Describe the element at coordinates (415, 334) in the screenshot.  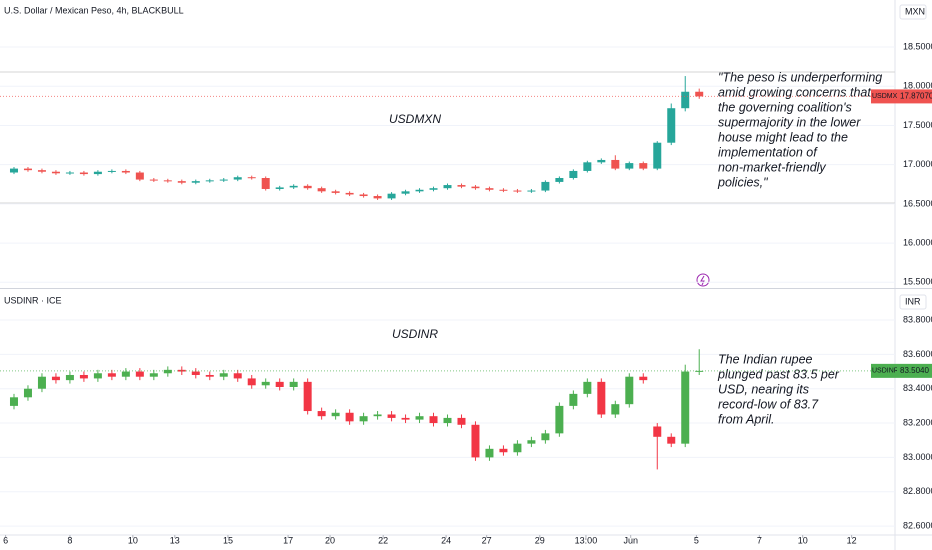
I see `symbol-label: USDINR` at that location.